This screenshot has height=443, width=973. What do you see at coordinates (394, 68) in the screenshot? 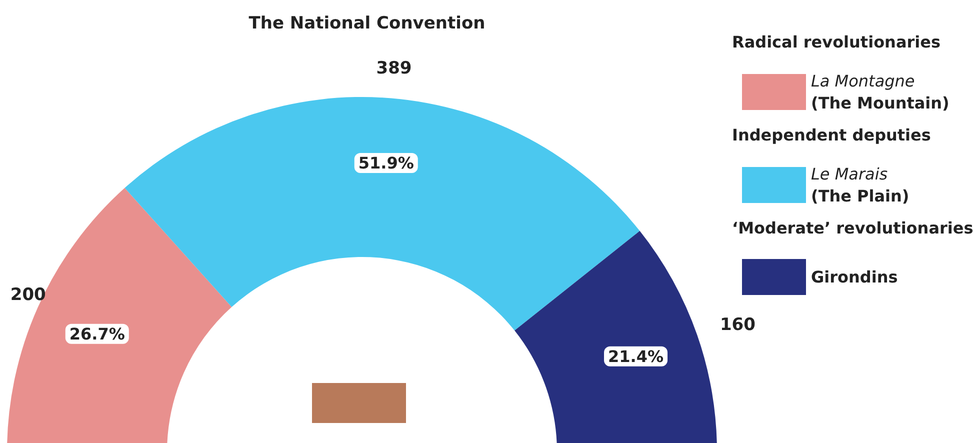
I see `text: 389` at bounding box center [394, 68].